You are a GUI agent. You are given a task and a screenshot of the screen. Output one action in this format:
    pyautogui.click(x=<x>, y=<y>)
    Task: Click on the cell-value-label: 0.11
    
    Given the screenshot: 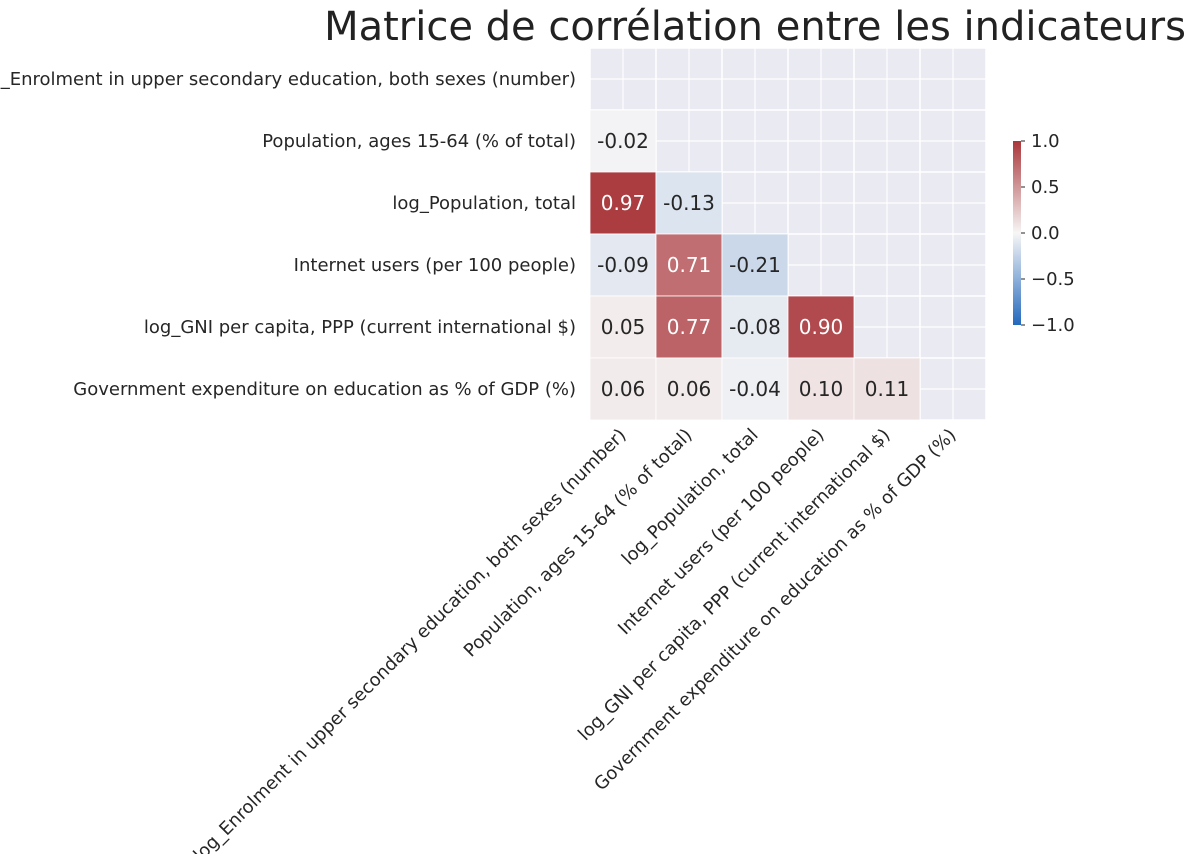 What is the action you would take?
    pyautogui.click(x=887, y=389)
    